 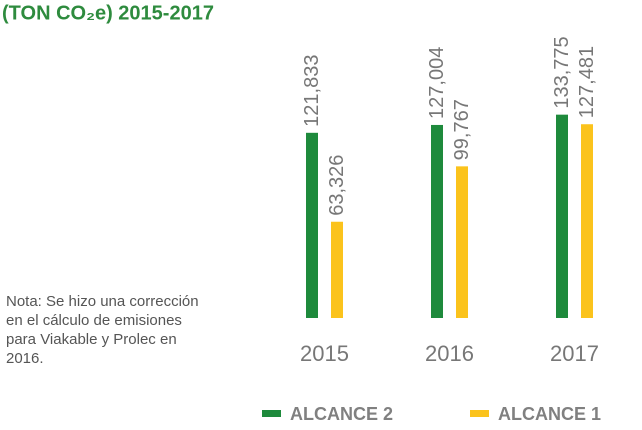 I want to click on chart-title: (TON CO₂e) 2015-2017, so click(x=108, y=13).